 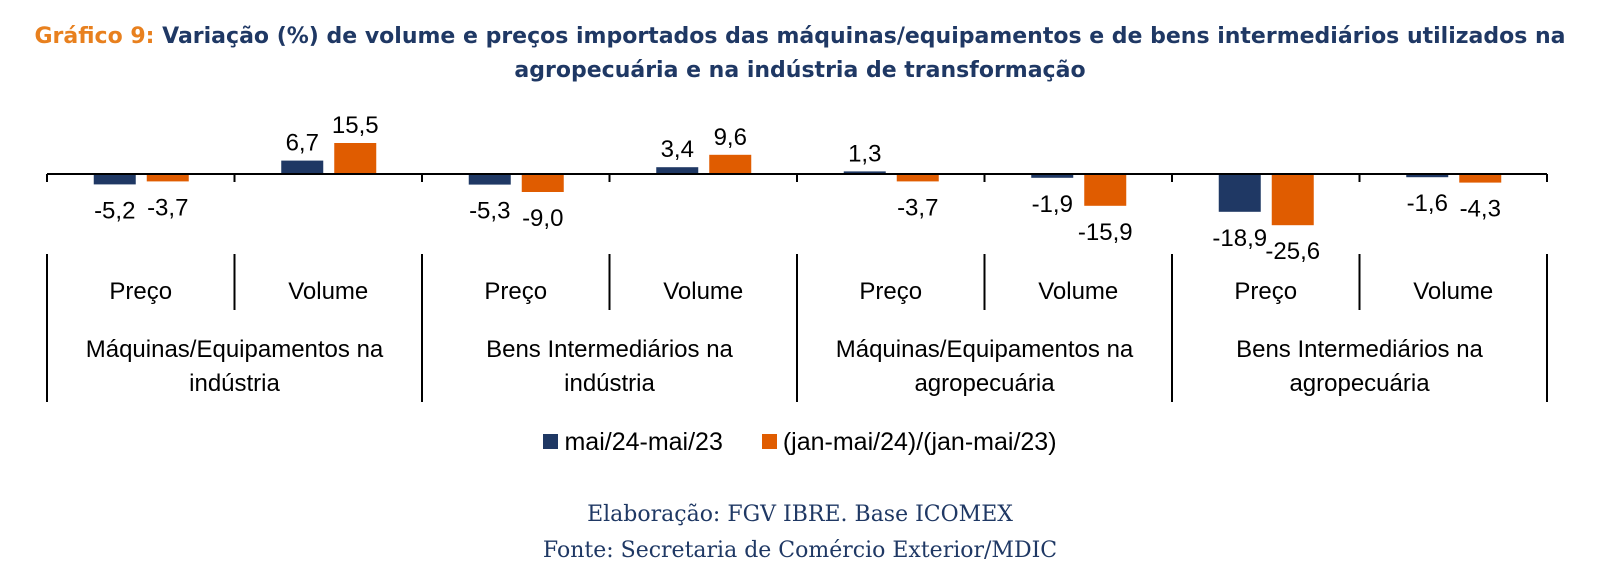 I want to click on group-label-1-line-0: Bens Intermediários na, so click(x=609, y=349).